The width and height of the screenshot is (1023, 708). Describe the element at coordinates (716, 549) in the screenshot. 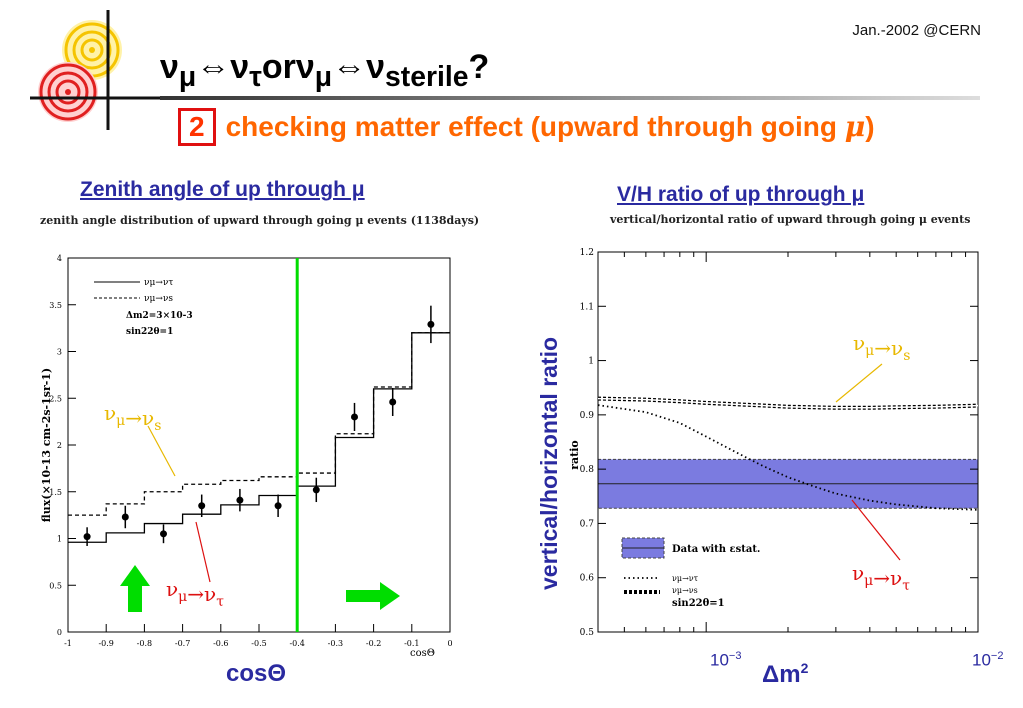

I see `legend-text: Data with εstat.` at that location.